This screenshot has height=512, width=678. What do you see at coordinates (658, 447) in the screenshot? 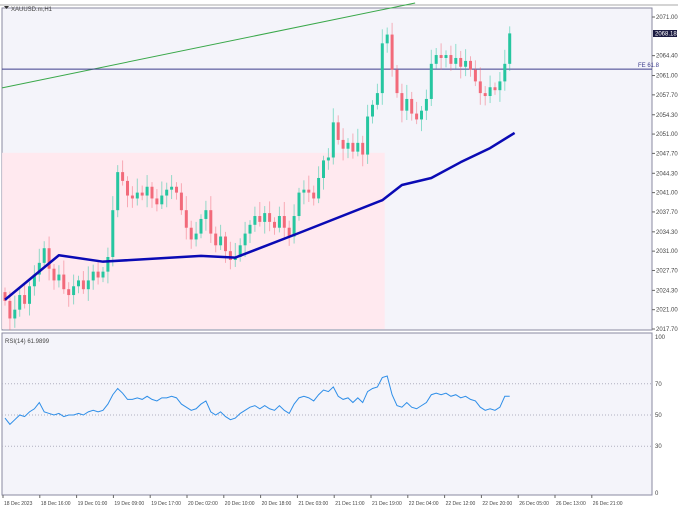
I see `rsi-tick-label: 30` at bounding box center [658, 447].